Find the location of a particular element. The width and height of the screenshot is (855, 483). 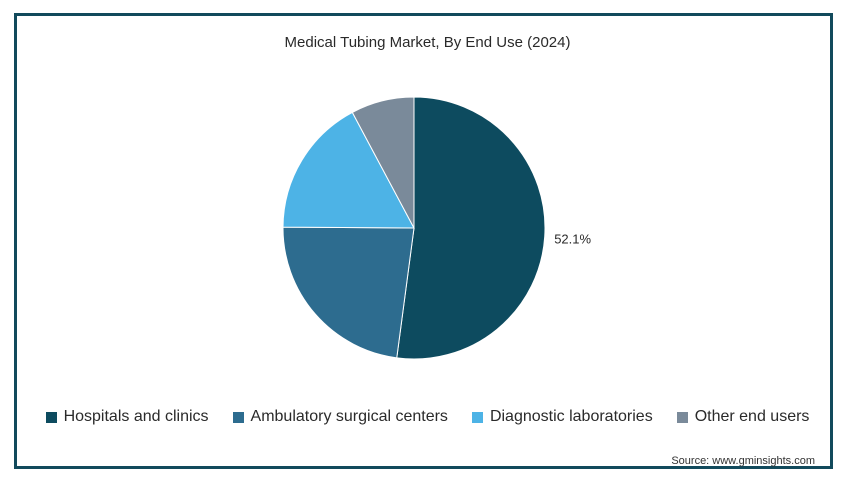

data-label-1: 52.1% is located at coordinates (572, 238).